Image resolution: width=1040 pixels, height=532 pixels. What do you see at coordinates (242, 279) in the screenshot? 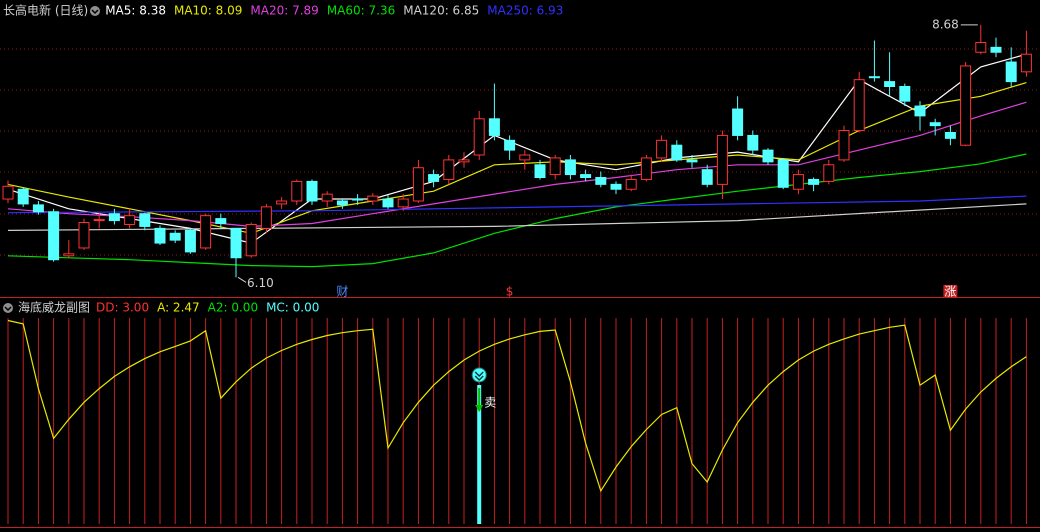
I see `low-pointer` at bounding box center [242, 279].